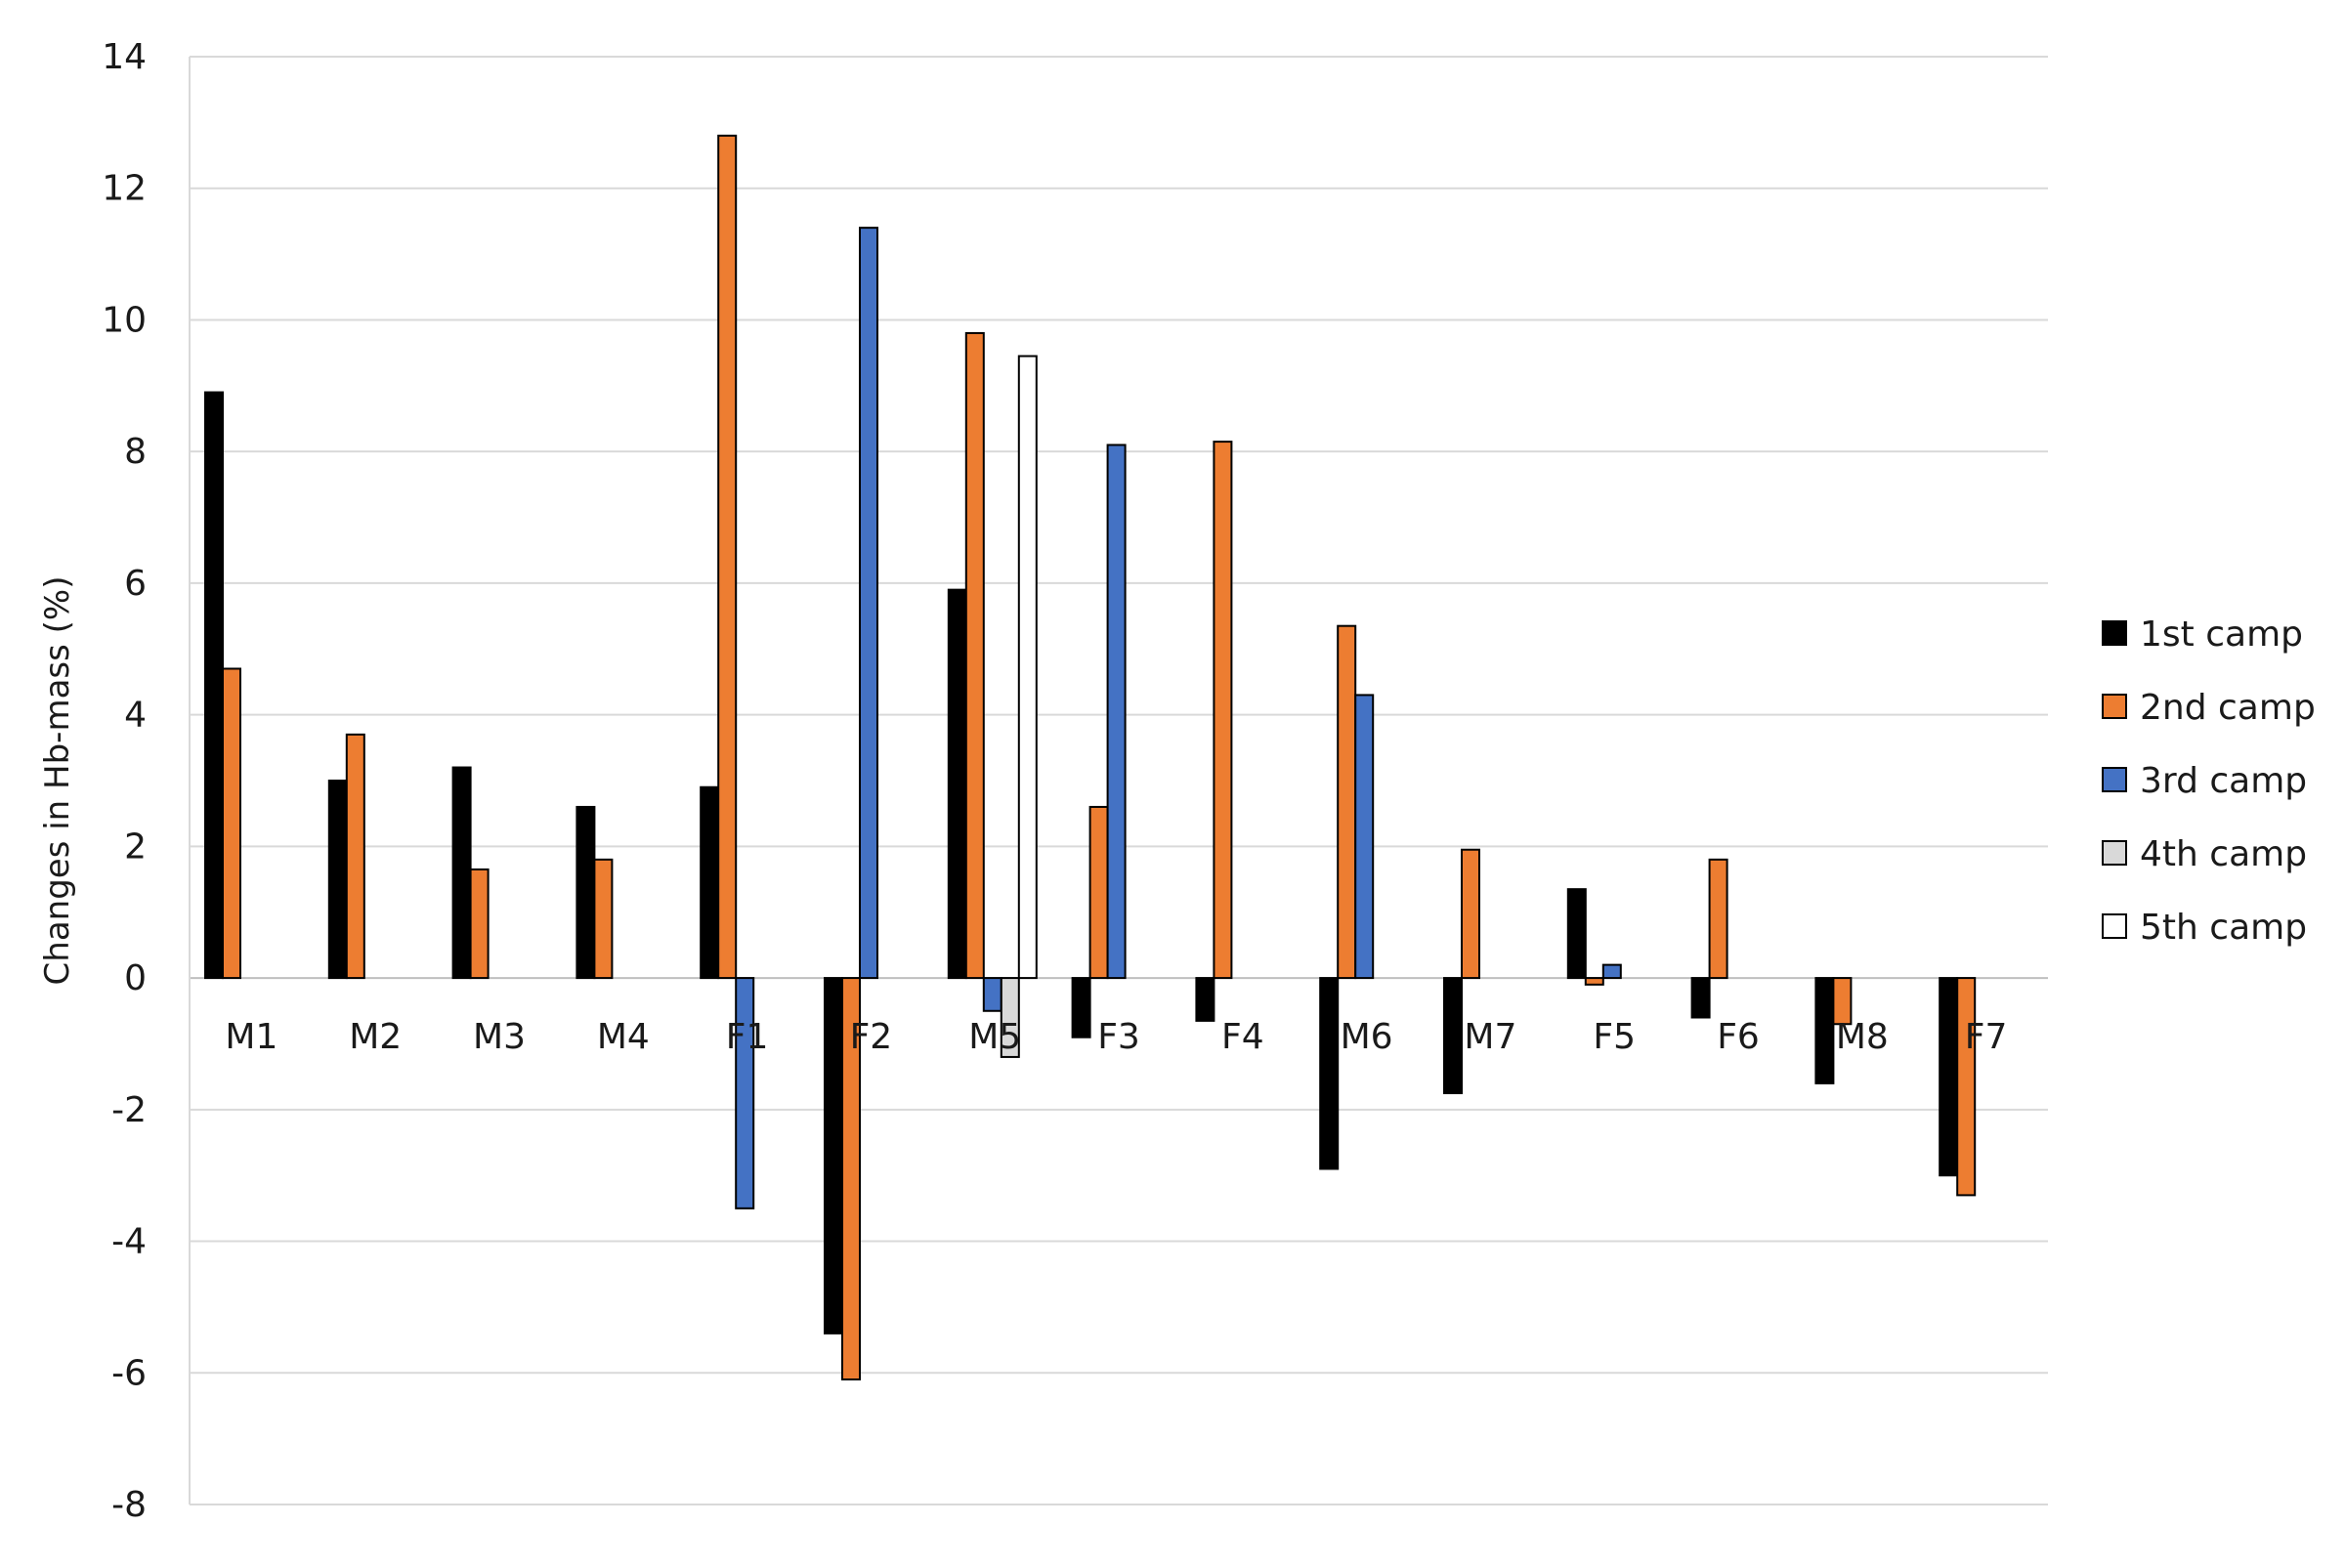 The image size is (2345, 1568). What do you see at coordinates (337, 880) in the screenshot?
I see `bar-m2-1st-camp` at bounding box center [337, 880].